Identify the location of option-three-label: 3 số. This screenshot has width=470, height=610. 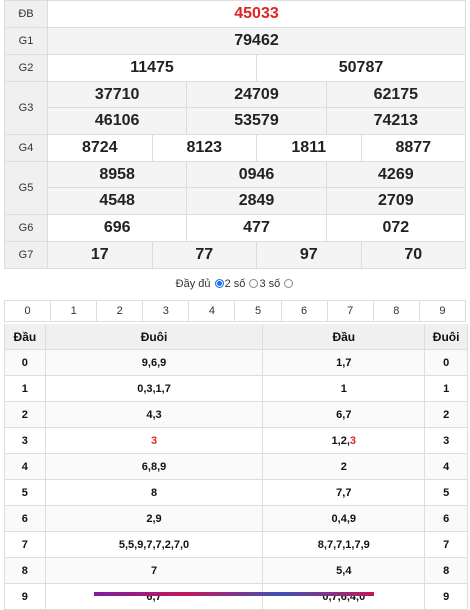
(270, 284).